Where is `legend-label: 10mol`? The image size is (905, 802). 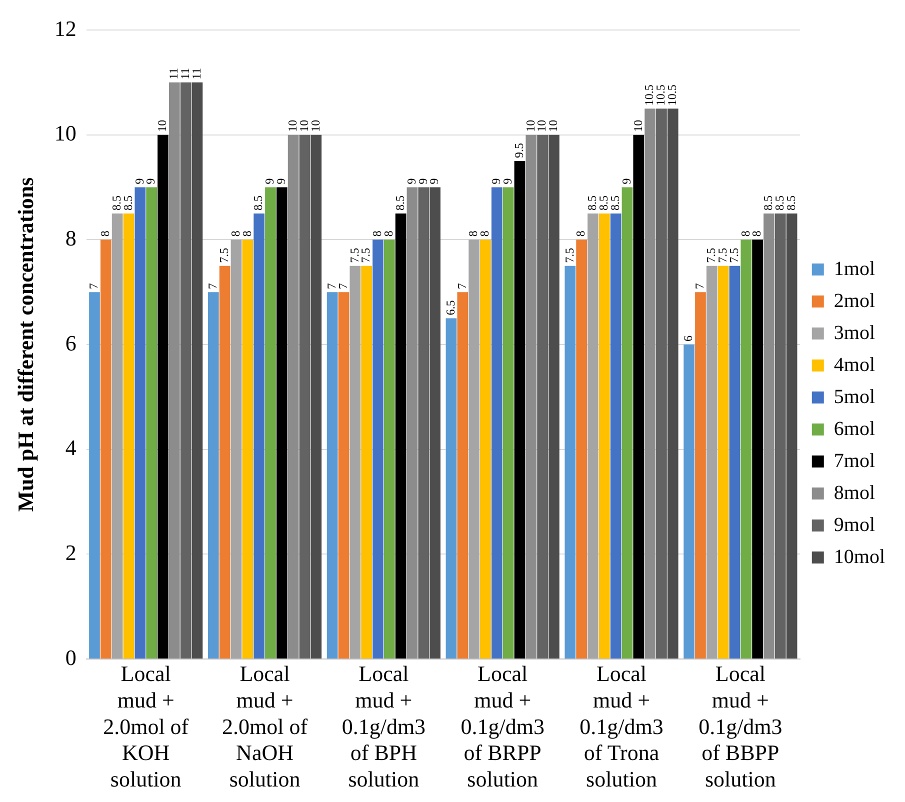 legend-label: 10mol is located at coordinates (860, 557).